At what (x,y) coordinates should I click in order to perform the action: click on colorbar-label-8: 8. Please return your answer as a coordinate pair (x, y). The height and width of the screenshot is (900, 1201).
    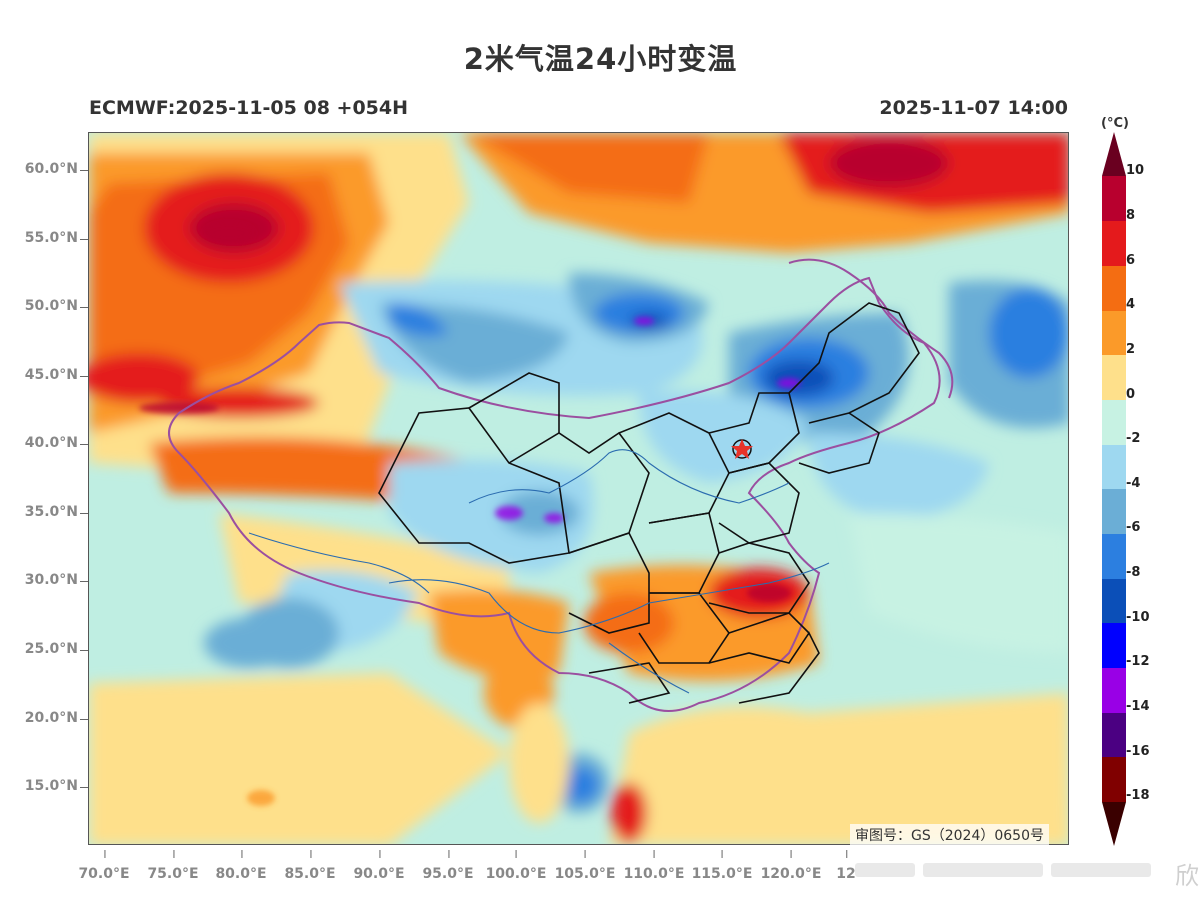
    Looking at the image, I should click on (1131, 215).